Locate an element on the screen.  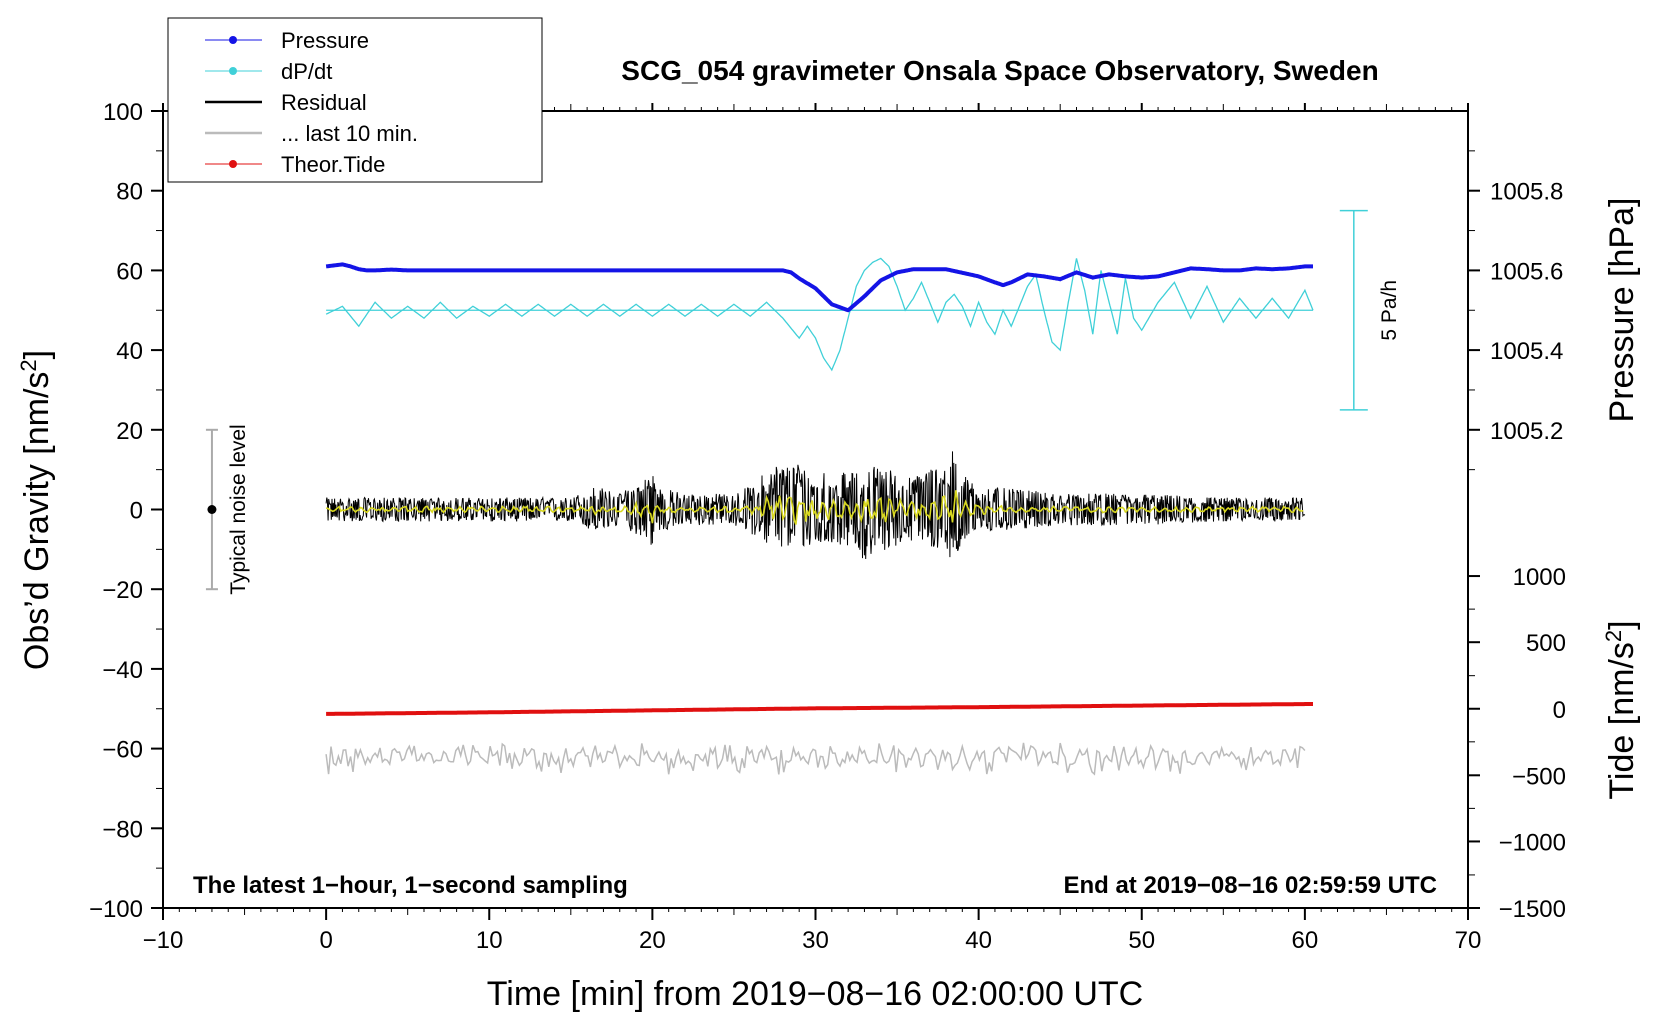
legend-label-1: dP/dt is located at coordinates (306, 71).